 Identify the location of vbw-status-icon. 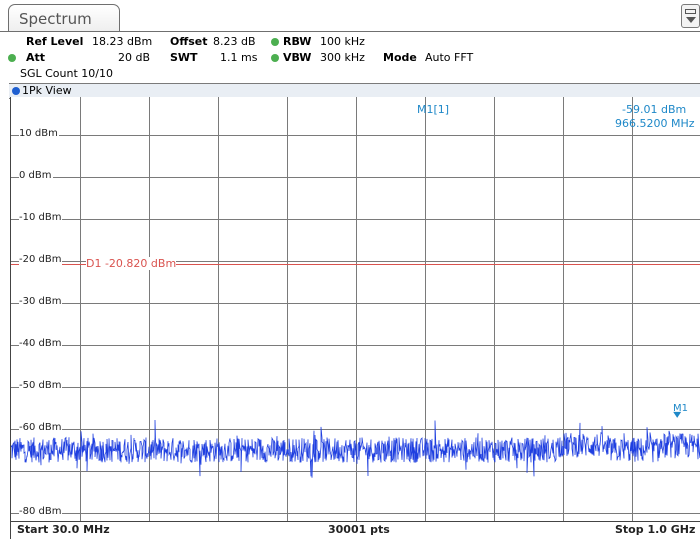
(275, 58).